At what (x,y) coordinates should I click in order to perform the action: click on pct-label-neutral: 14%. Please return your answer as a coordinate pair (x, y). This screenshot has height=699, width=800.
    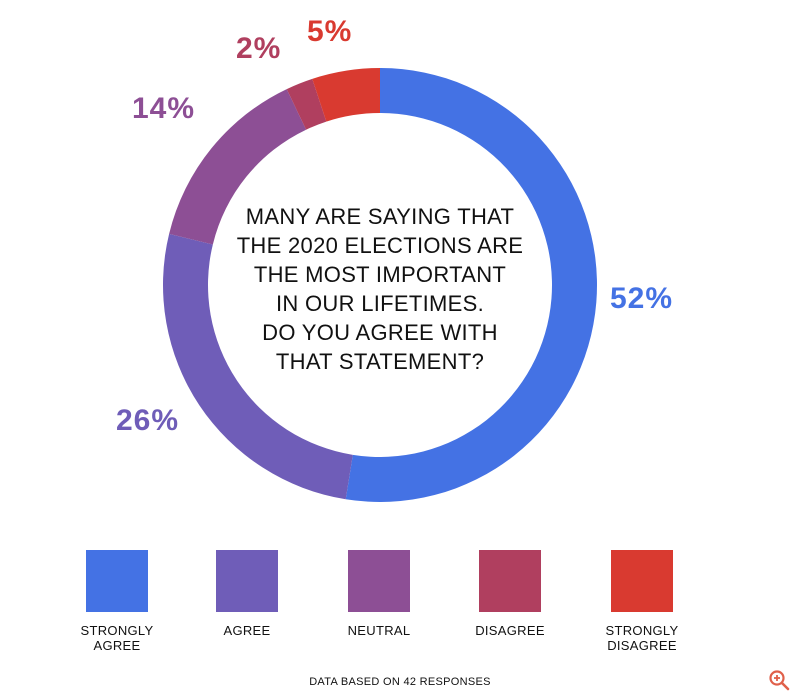
    Looking at the image, I should click on (164, 108).